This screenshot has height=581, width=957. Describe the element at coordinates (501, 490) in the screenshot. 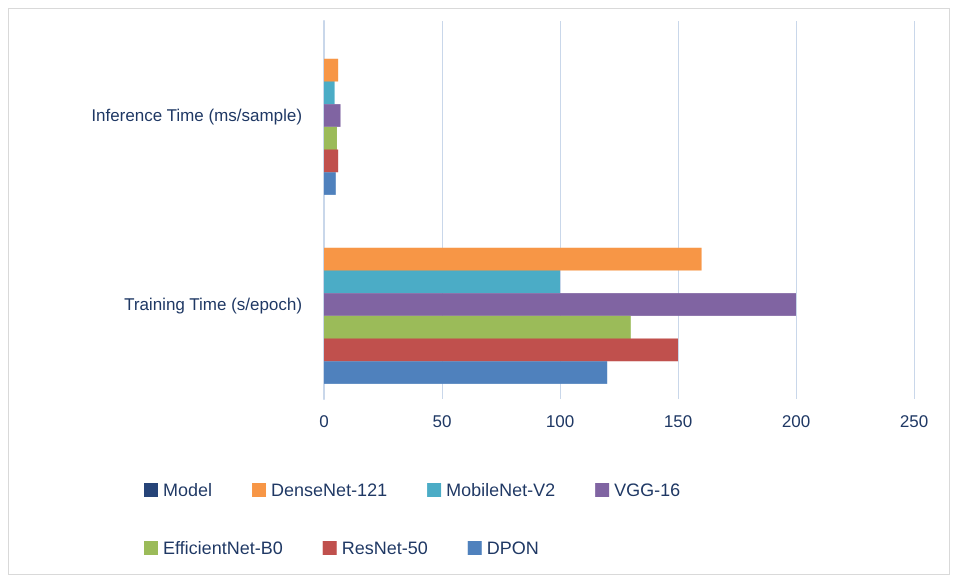

I see `legend-label: MobileNet-V2` at that location.